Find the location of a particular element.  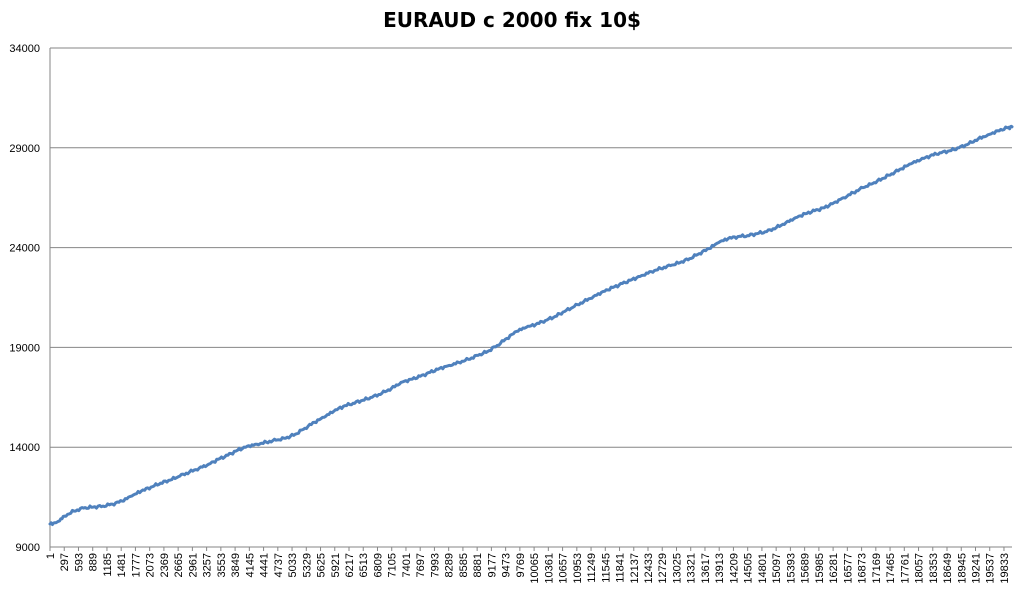

x-tick-label: 19833 is located at coordinates (1005, 568).